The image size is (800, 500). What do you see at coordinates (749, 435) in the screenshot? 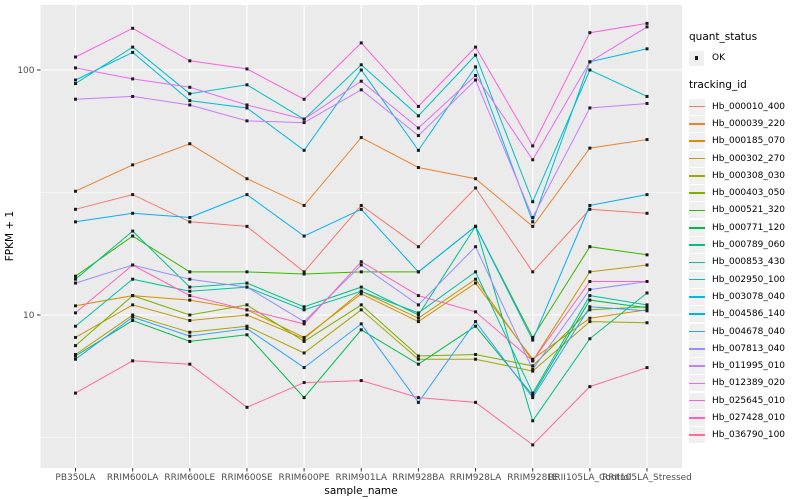
I see `legend-item-label: Hb_036790_100` at bounding box center [749, 435].